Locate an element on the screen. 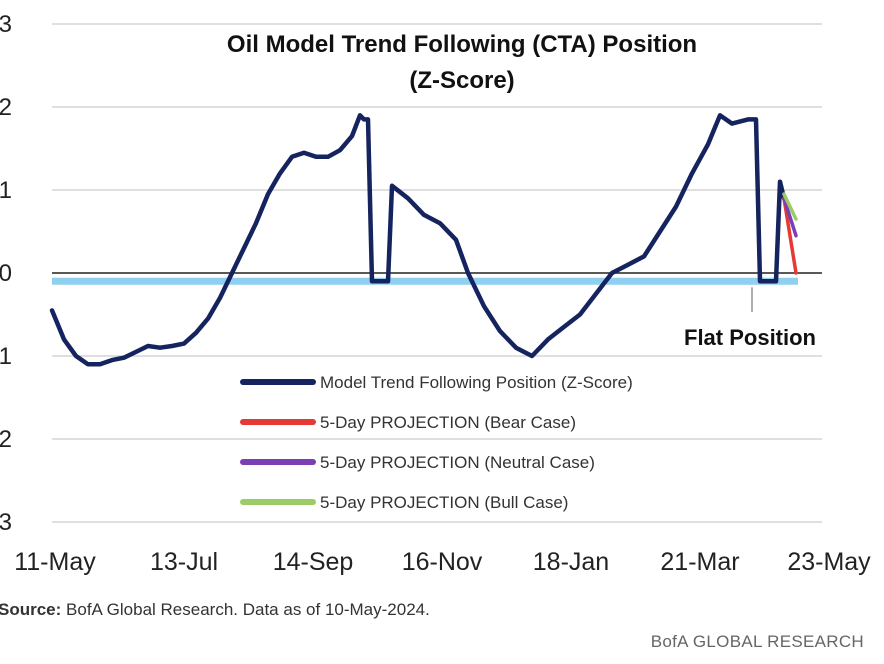 The width and height of the screenshot is (884, 664). legend-label: 5-Day PROJECTION (Bull Case) is located at coordinates (444, 502).